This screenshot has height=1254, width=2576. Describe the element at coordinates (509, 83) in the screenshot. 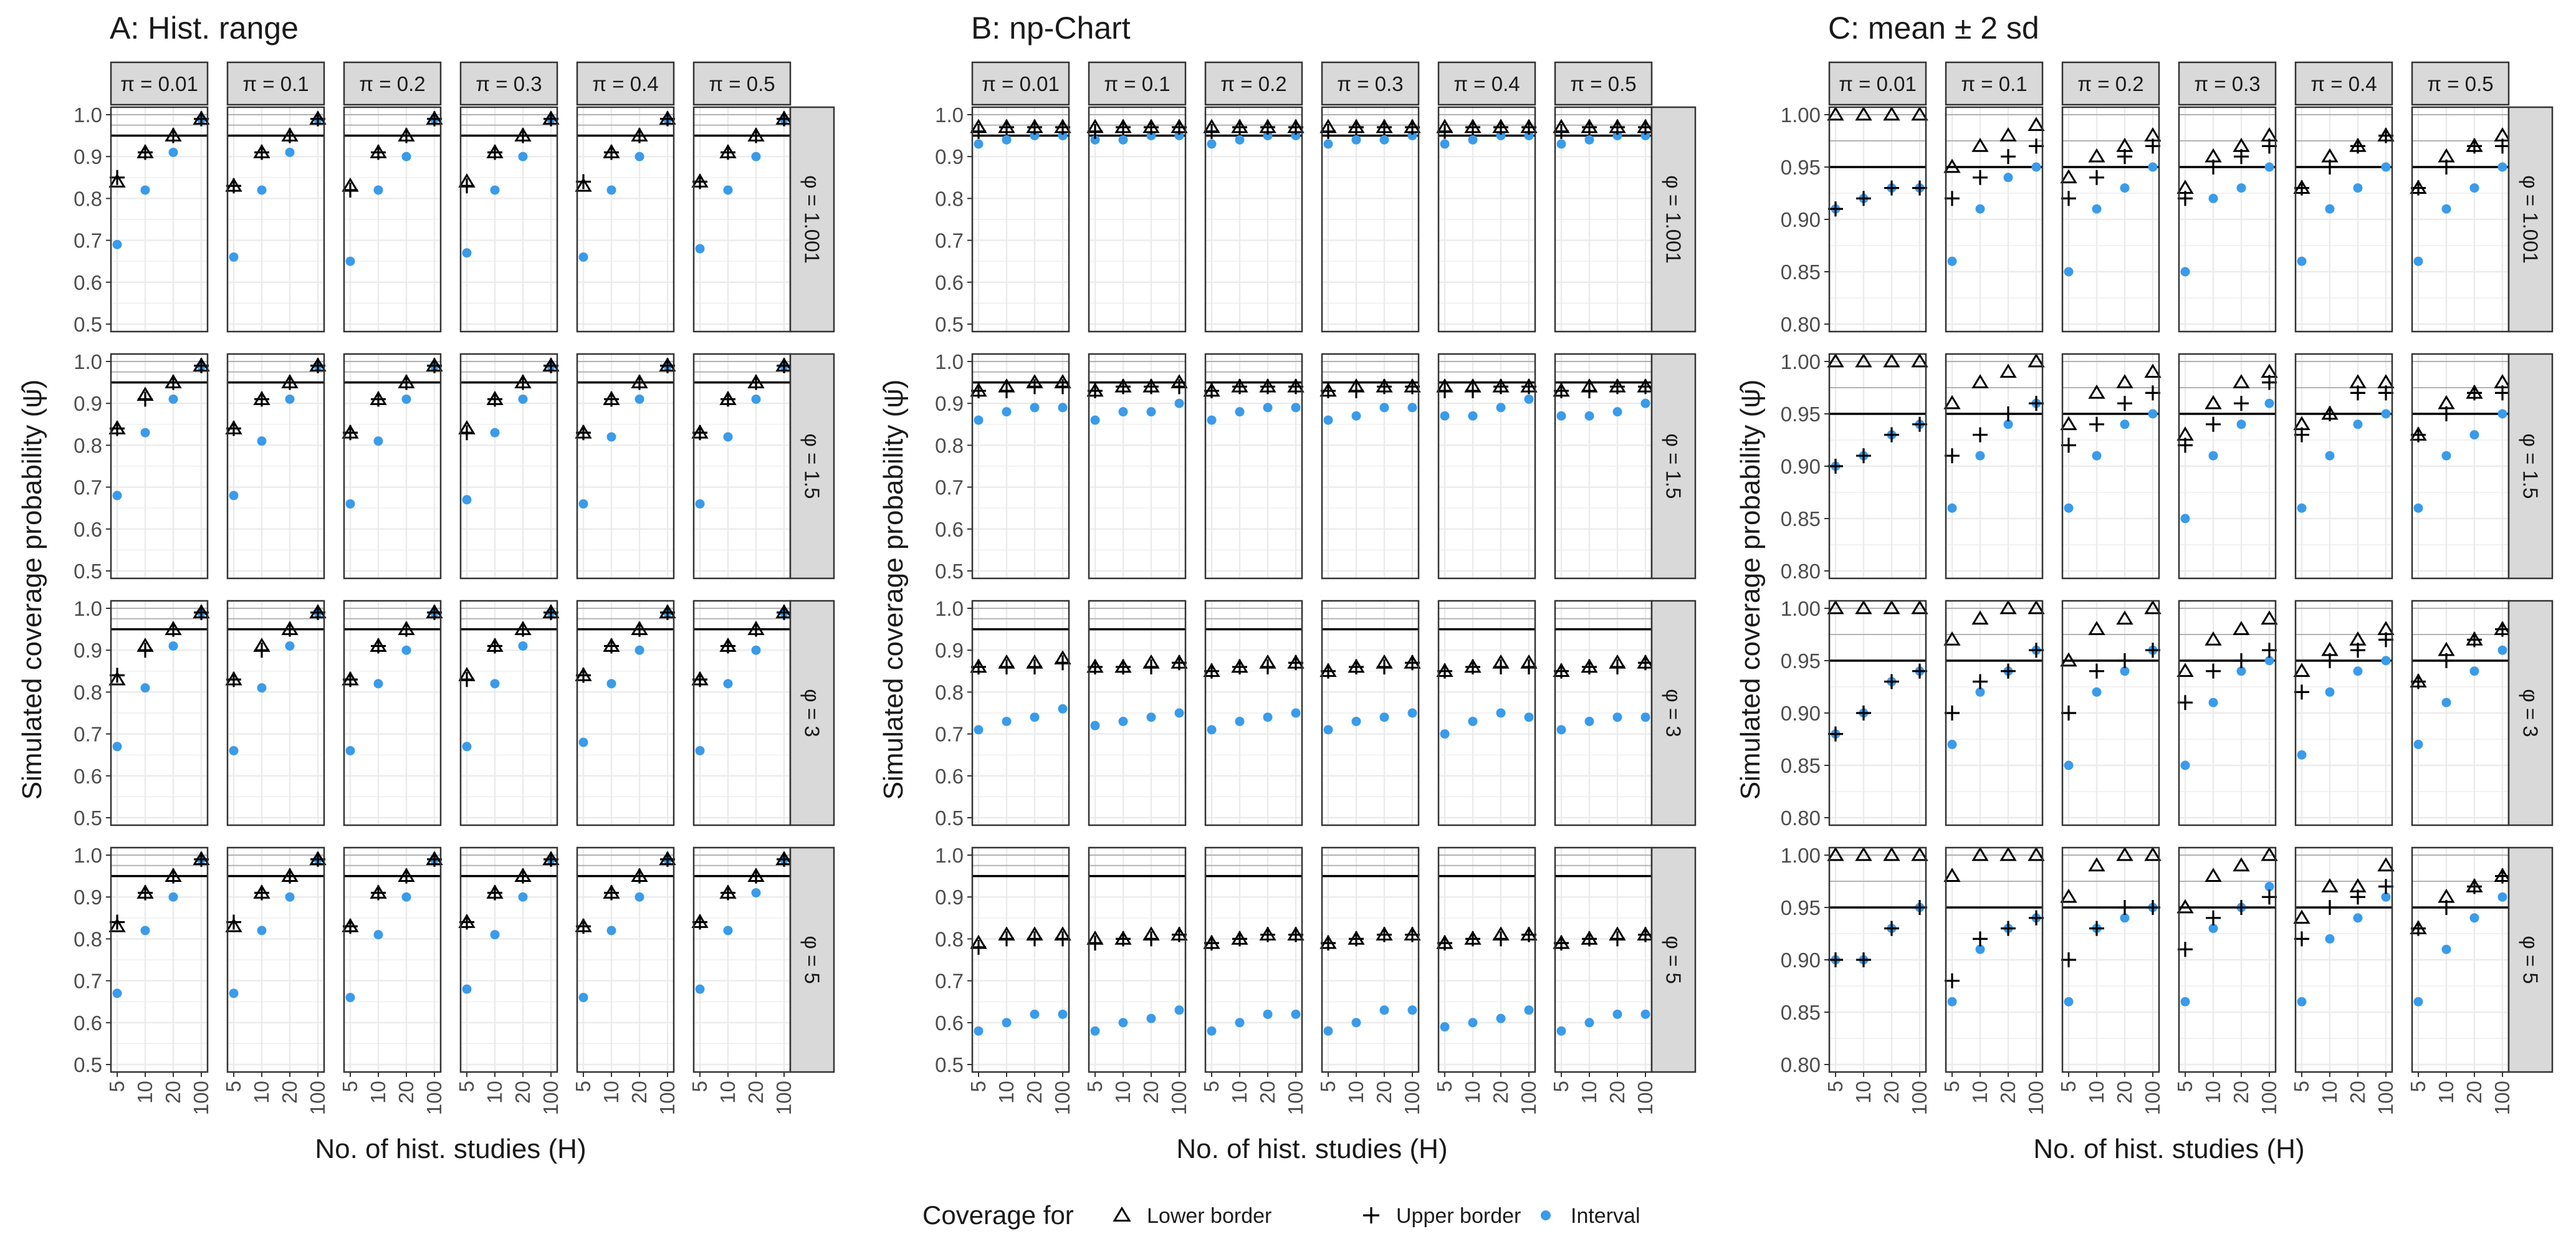

I see `column-strip-label: π = 0.3` at that location.